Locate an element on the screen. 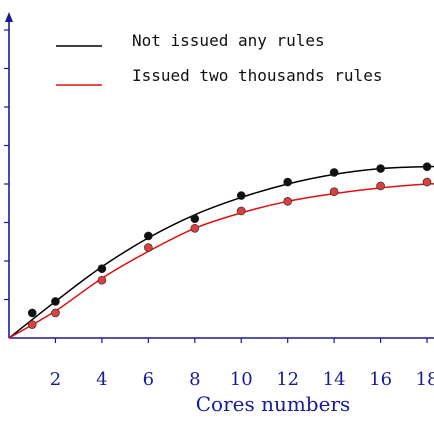 This screenshot has height=434, width=434. x-tick-label-14: 14 is located at coordinates (334, 379).